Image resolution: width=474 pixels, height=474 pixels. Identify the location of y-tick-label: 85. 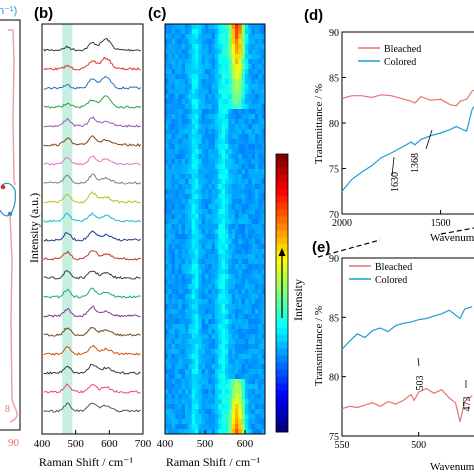
(334, 79).